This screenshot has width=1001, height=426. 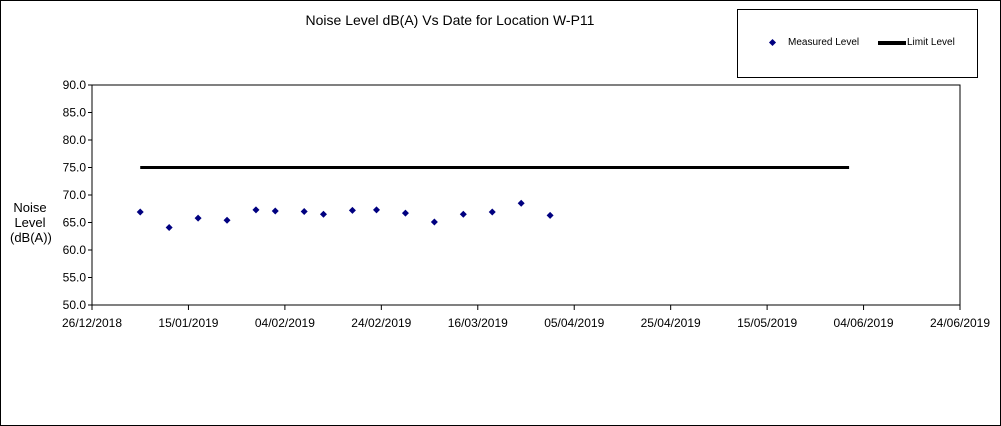 What do you see at coordinates (188, 323) in the screenshot?
I see `x-tick-label: 15/01/2019` at bounding box center [188, 323].